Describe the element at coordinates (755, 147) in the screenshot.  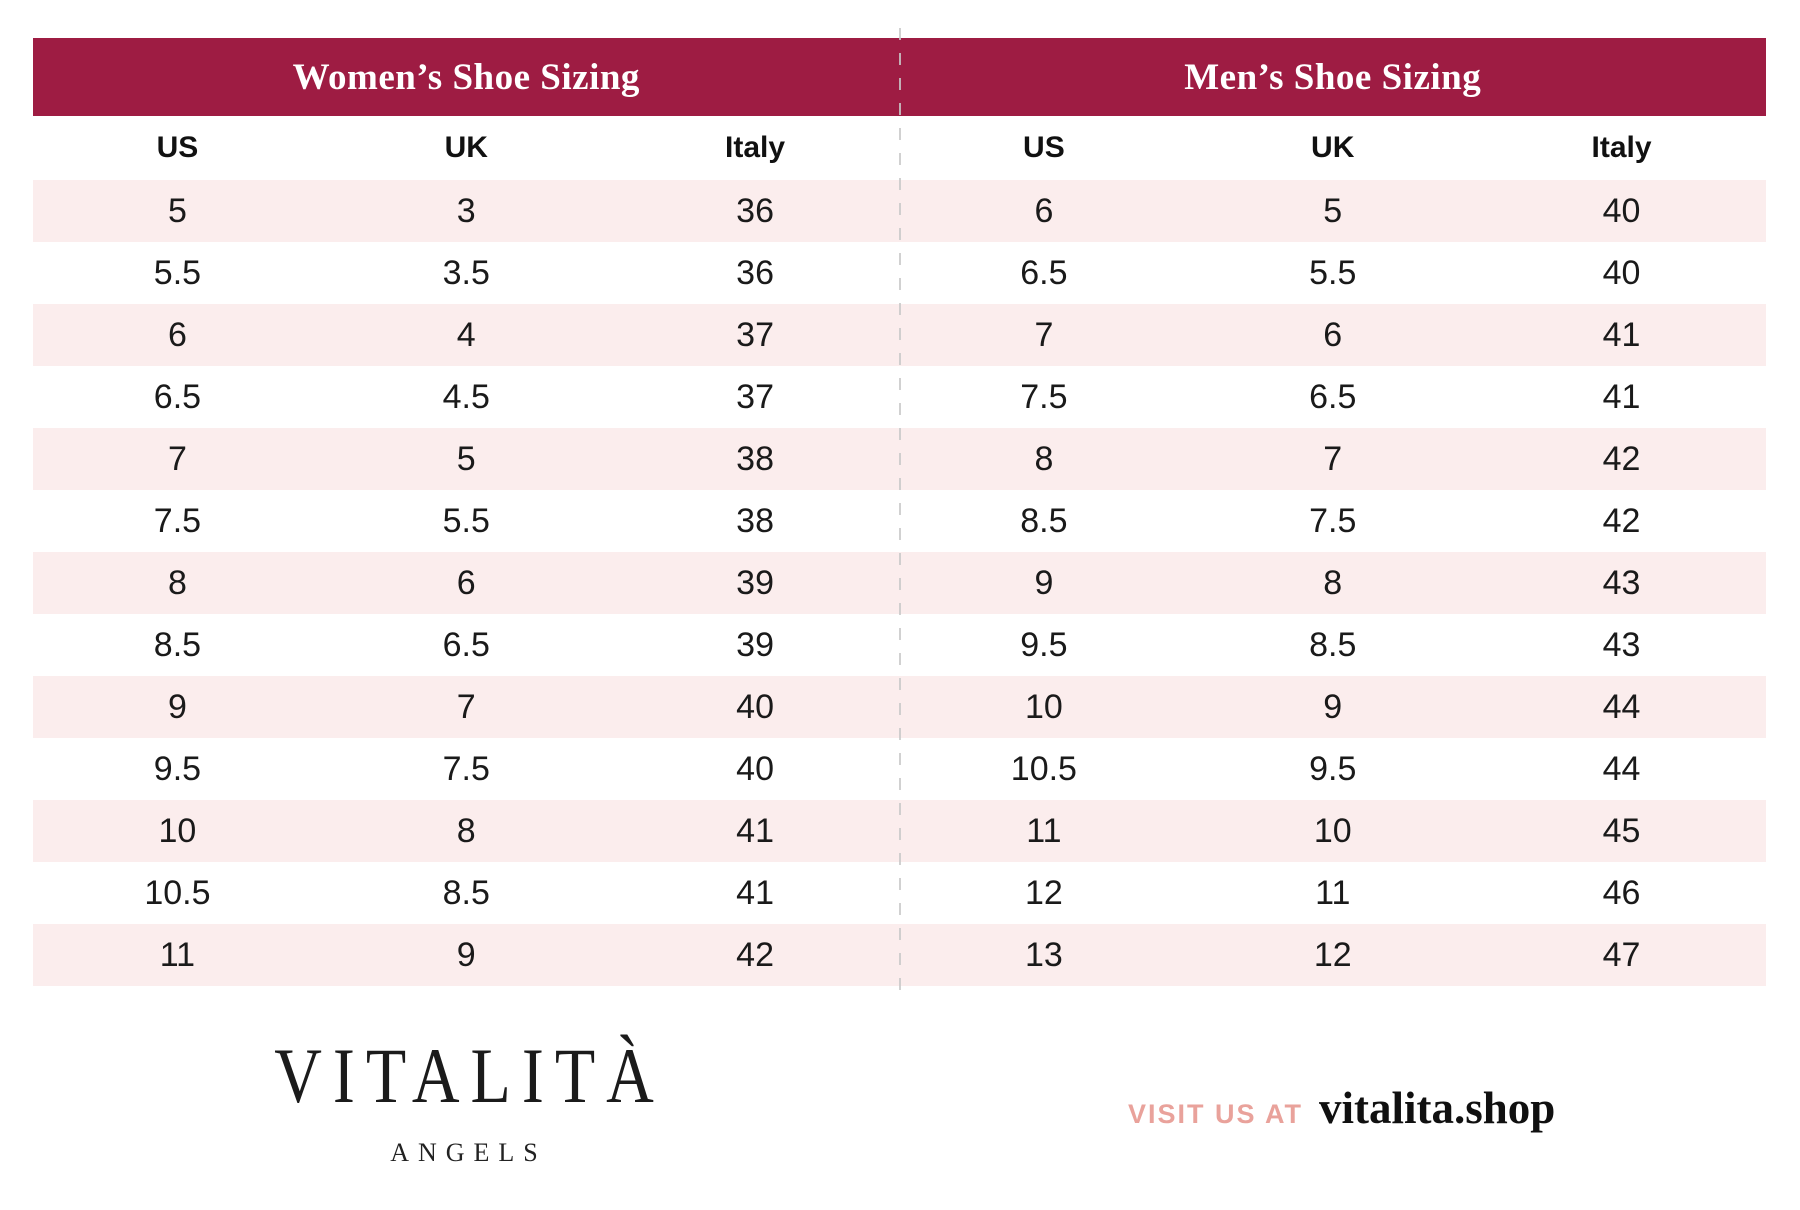
I see `column-header-women-italy: Italy` at that location.